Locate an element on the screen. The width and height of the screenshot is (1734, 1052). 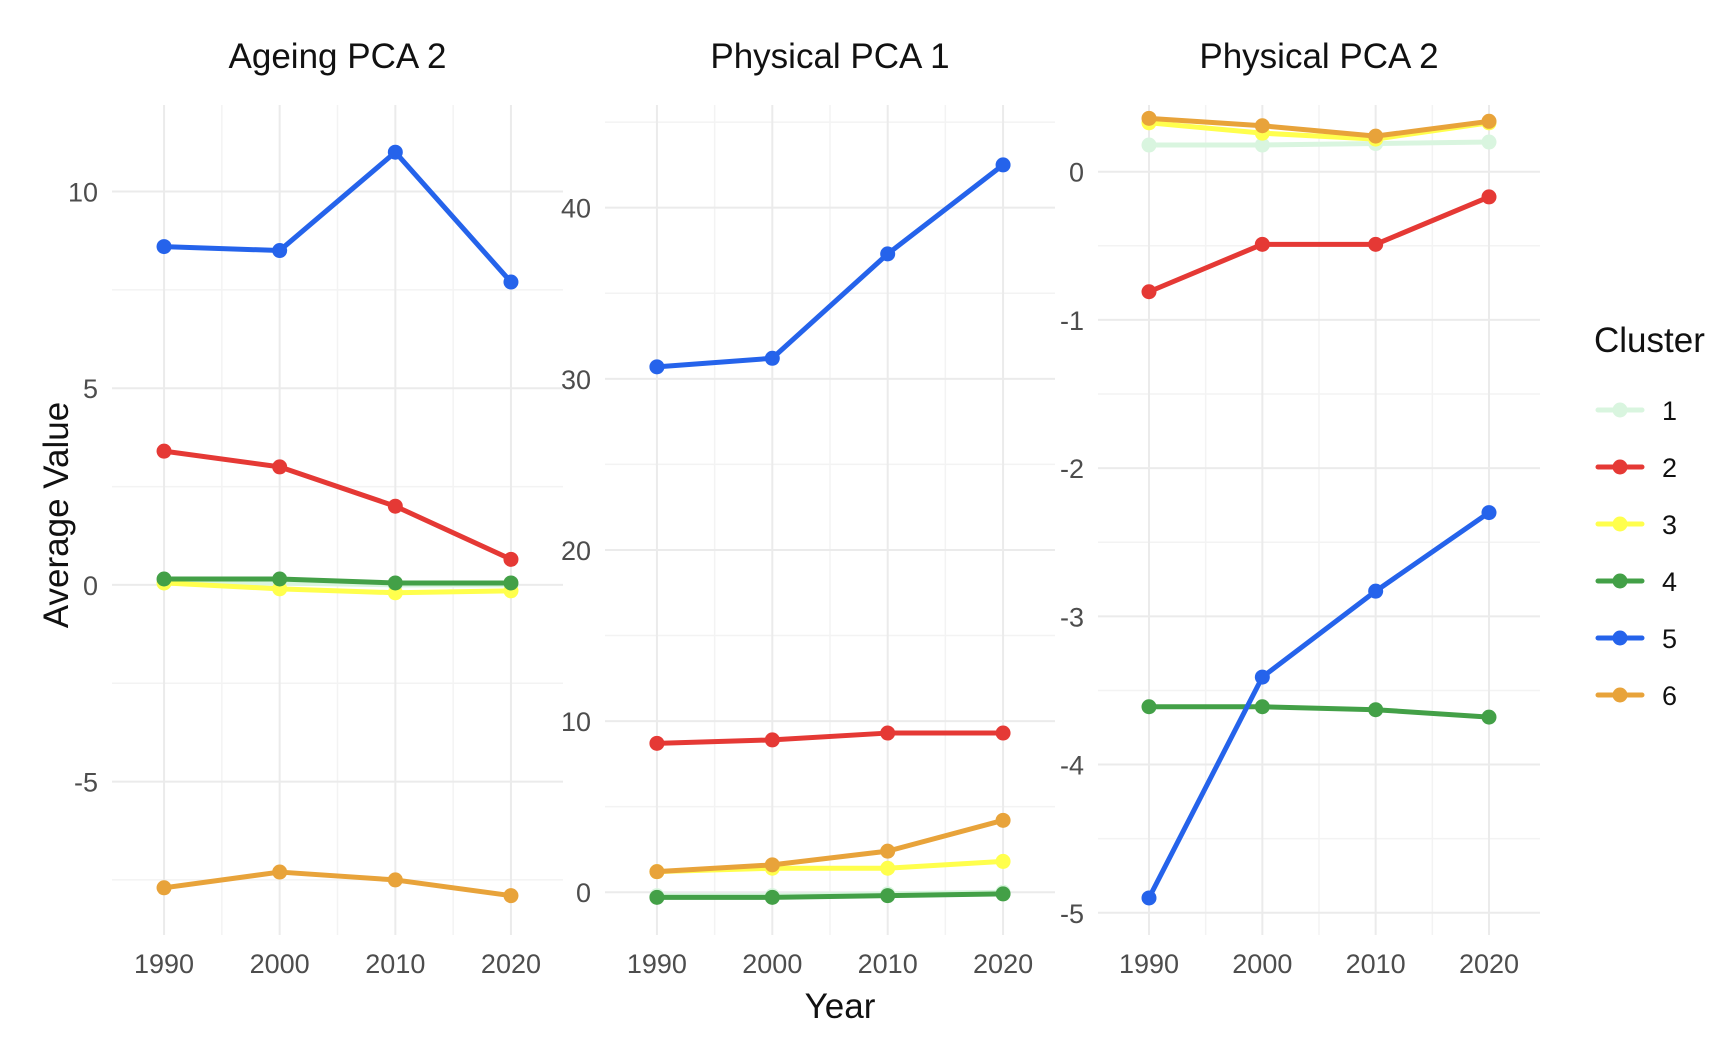
y-tick-label: -2 is located at coordinates (1072, 469).